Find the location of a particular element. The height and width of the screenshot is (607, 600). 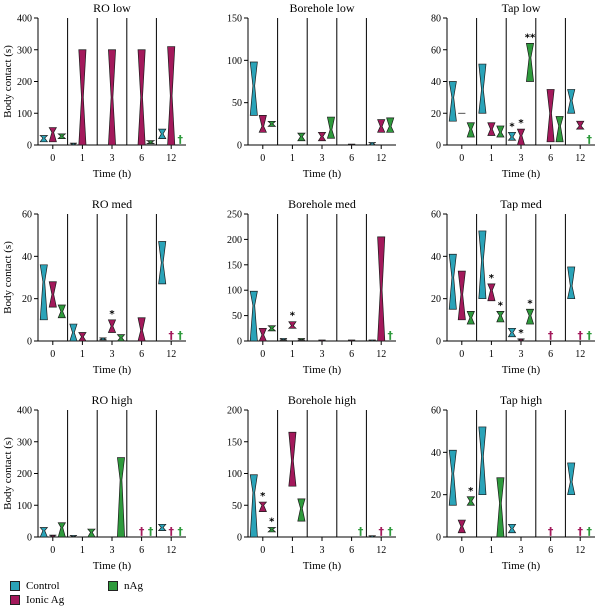

legend-item-nag: nAg is located at coordinates (125, 586).